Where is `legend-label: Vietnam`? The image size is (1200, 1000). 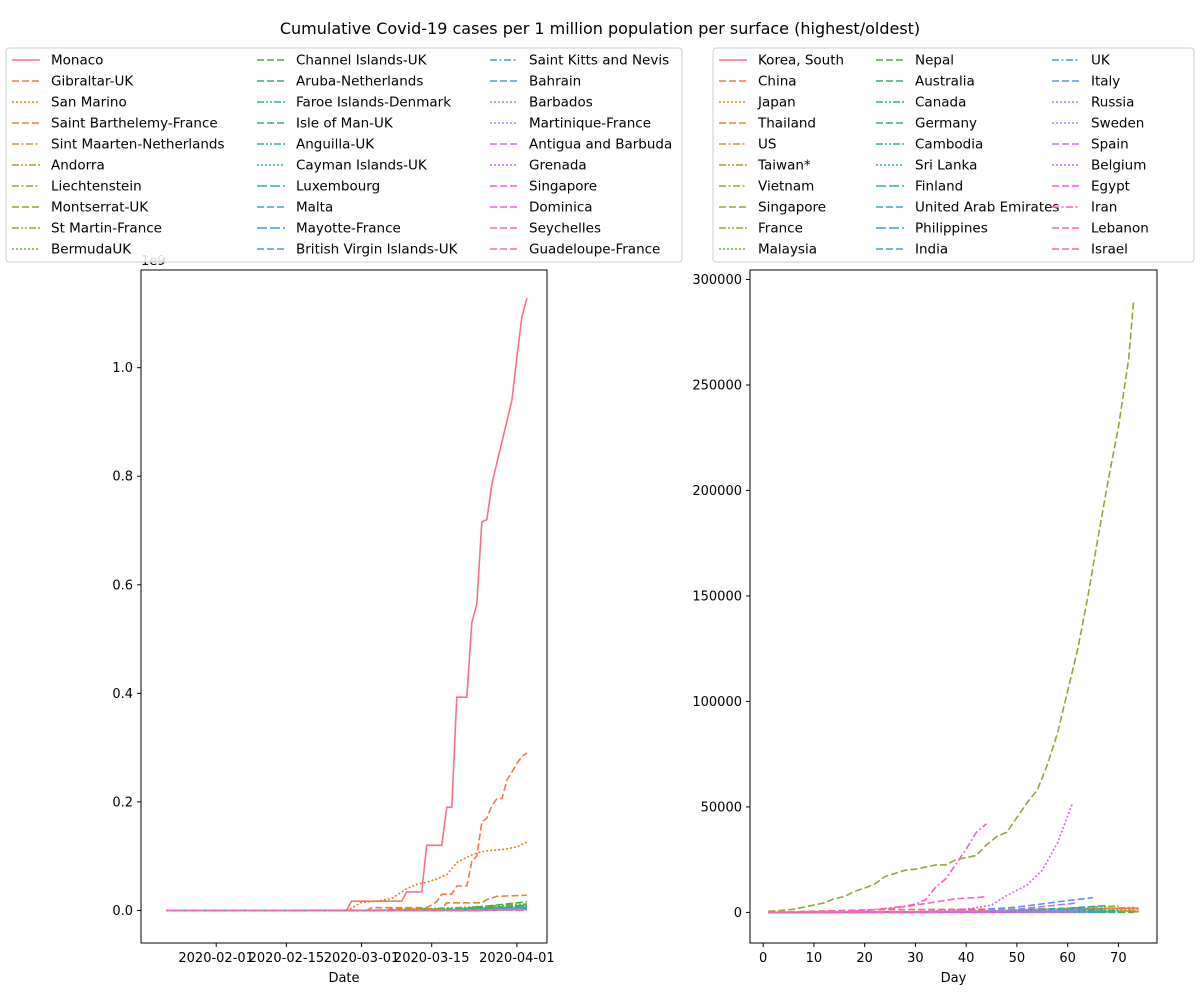 legend-label: Vietnam is located at coordinates (786, 187).